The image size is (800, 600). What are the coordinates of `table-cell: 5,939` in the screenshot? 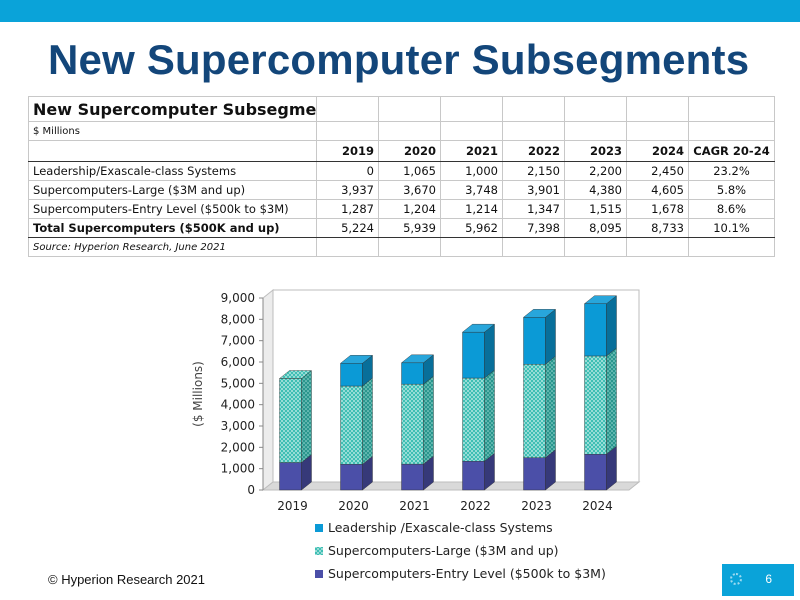 It's located at (409, 228).